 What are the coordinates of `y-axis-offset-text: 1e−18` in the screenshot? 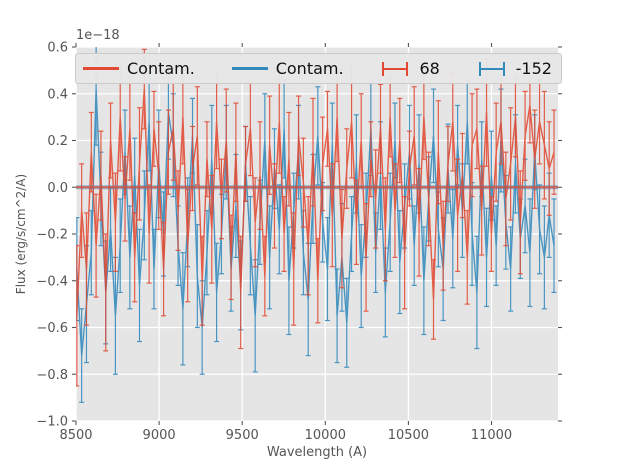 It's located at (98, 35).